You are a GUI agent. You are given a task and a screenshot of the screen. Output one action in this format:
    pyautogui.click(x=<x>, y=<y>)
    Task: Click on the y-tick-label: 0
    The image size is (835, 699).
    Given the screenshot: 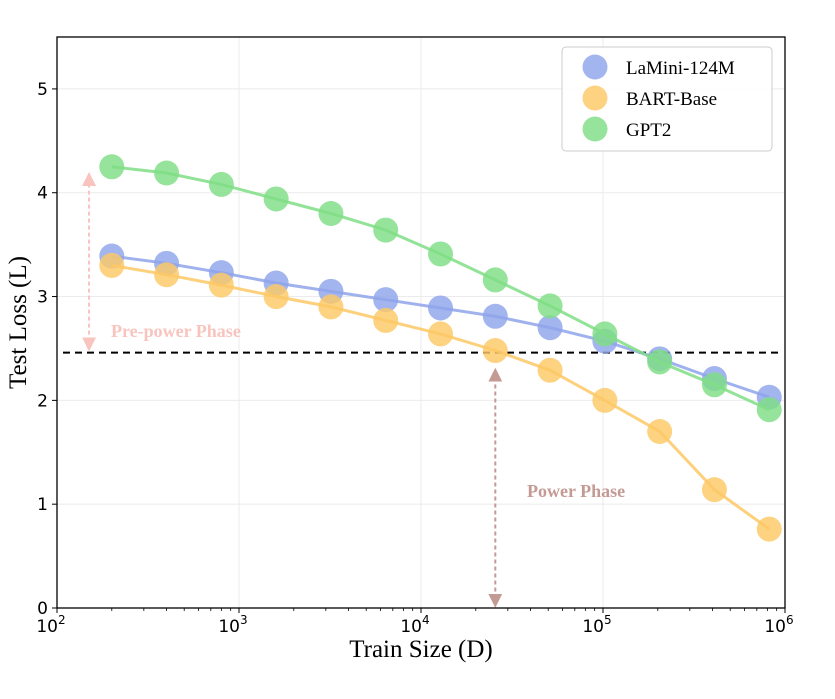 What is the action you would take?
    pyautogui.click(x=42, y=609)
    